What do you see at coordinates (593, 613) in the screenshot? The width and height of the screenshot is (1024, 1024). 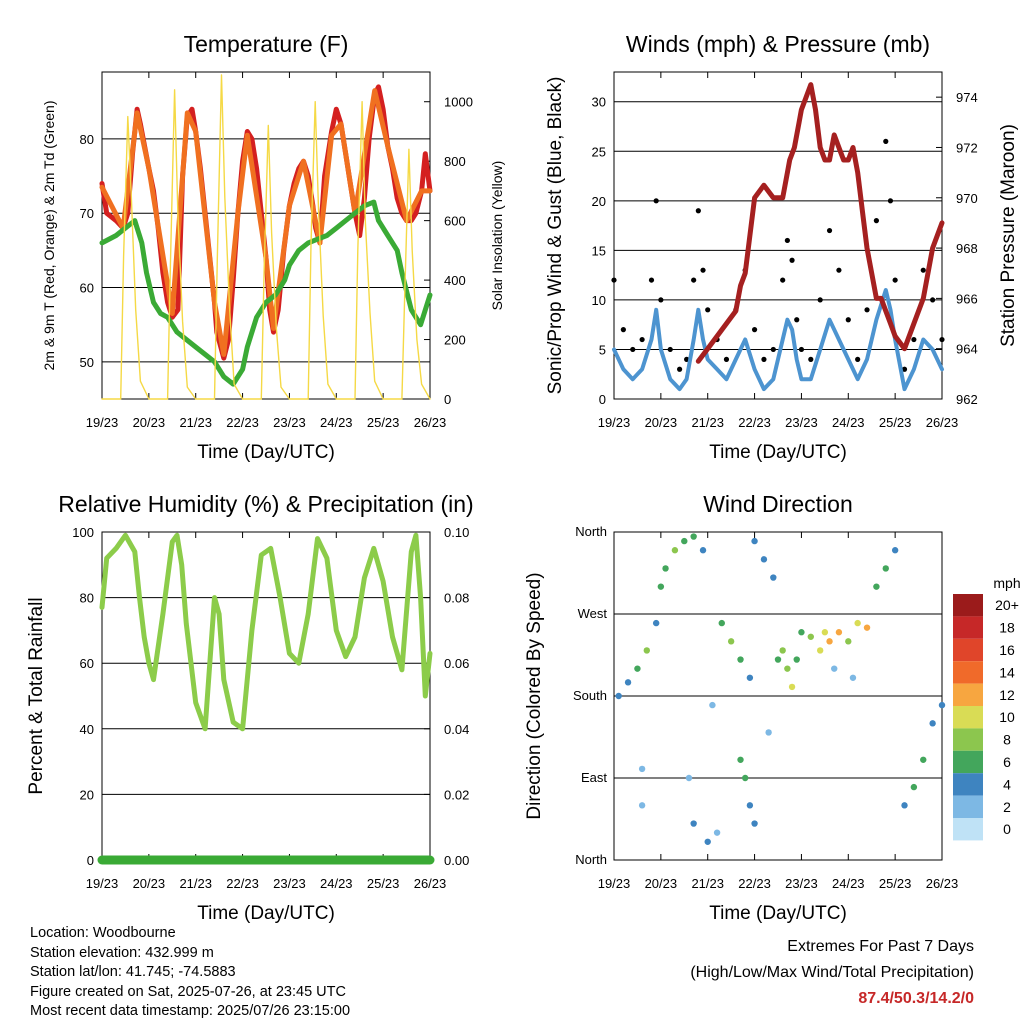 I see `y-tick-label: West` at bounding box center [593, 613].